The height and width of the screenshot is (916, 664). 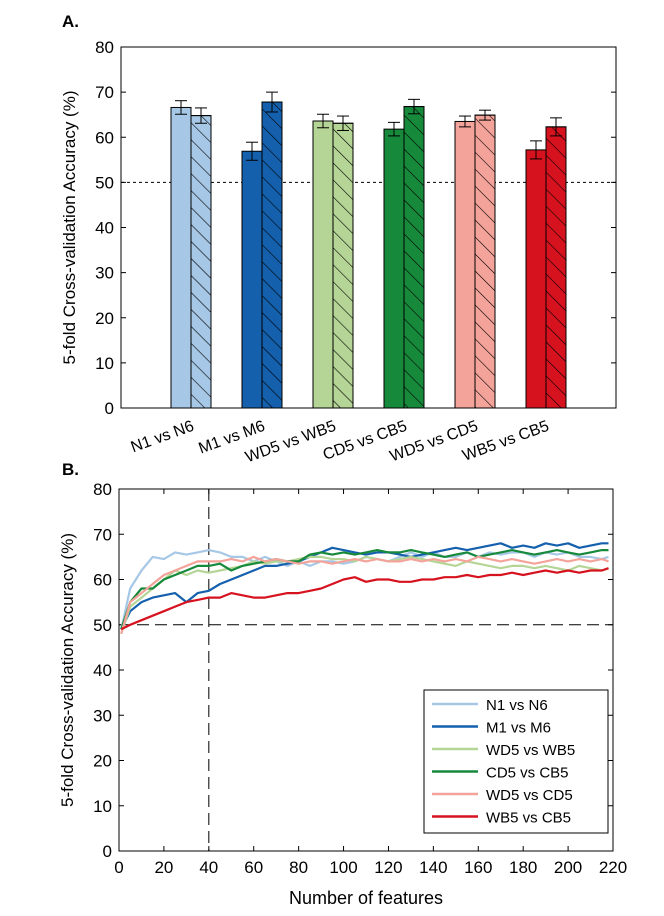 I want to click on panel-label-a: A., so click(x=70, y=21).